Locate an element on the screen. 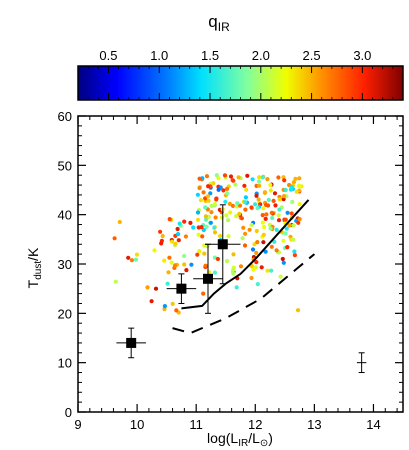 The height and width of the screenshot is (450, 409). y-tick-label: 50 is located at coordinates (65, 165).